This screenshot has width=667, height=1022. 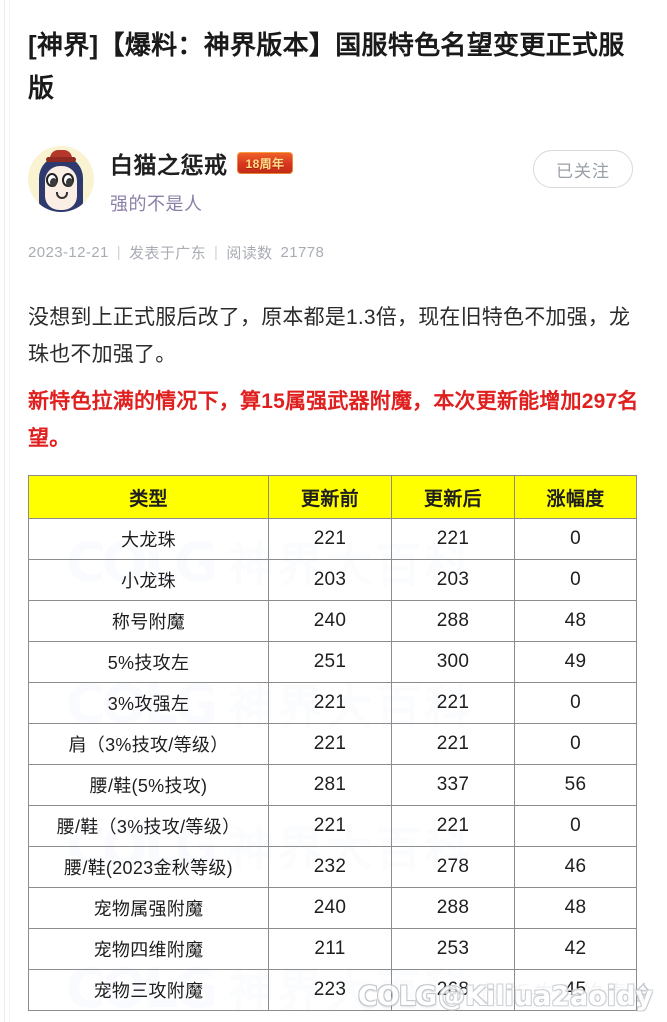 What do you see at coordinates (333, 252) in the screenshot?
I see `article-meta: 2023-12-21 | 发表于广东 | 阅读数 21778` at bounding box center [333, 252].